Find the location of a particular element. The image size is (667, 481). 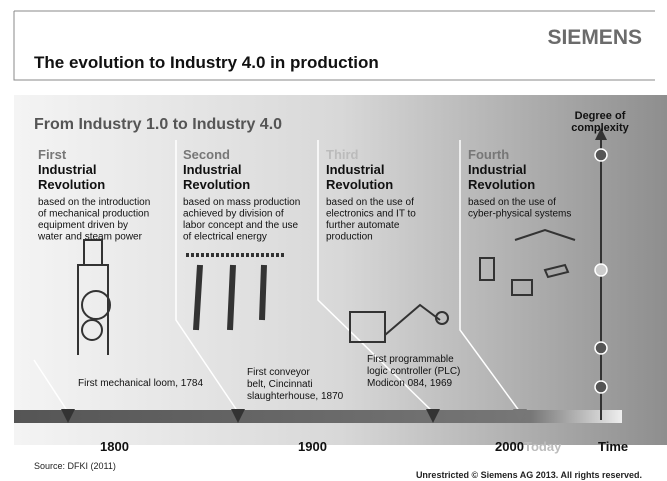

subtitle: From Industry 1.0 to Industry 4.0 is located at coordinates (158, 124).